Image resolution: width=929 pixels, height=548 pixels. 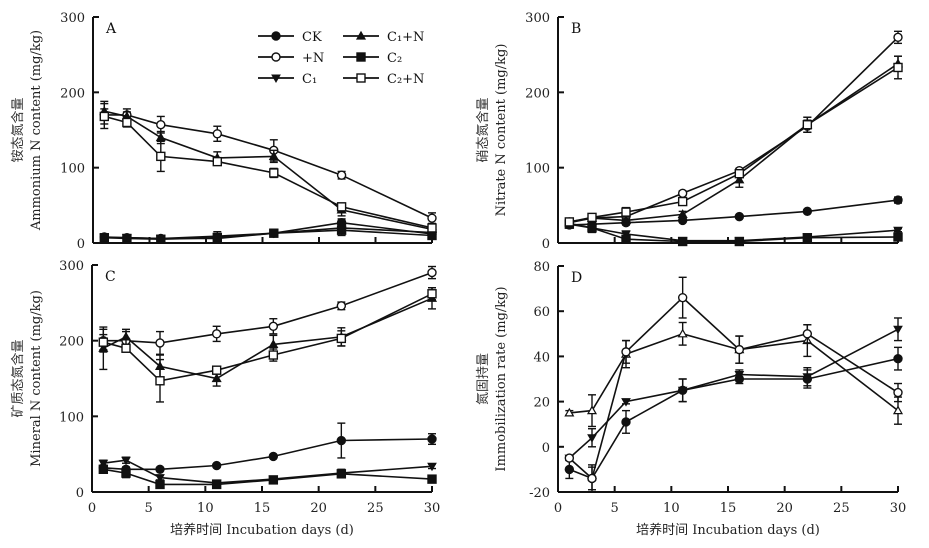 I want to click on y-axis-title-cn: 矿质态氮含量, so click(x=18, y=378).